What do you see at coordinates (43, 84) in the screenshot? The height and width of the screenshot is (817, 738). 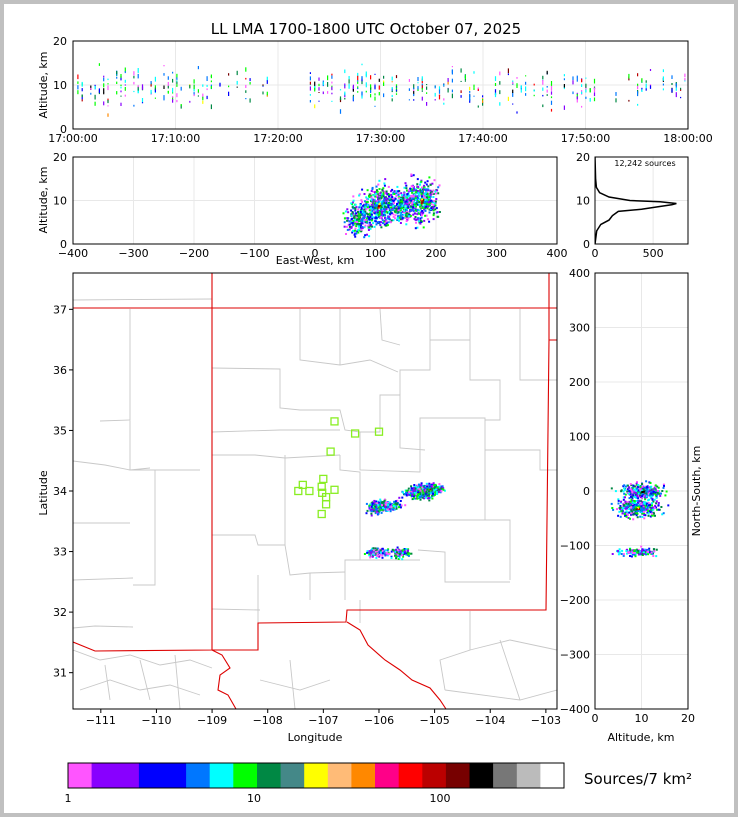 I see `time-height-ylabel: Altitude, km` at bounding box center [43, 84].